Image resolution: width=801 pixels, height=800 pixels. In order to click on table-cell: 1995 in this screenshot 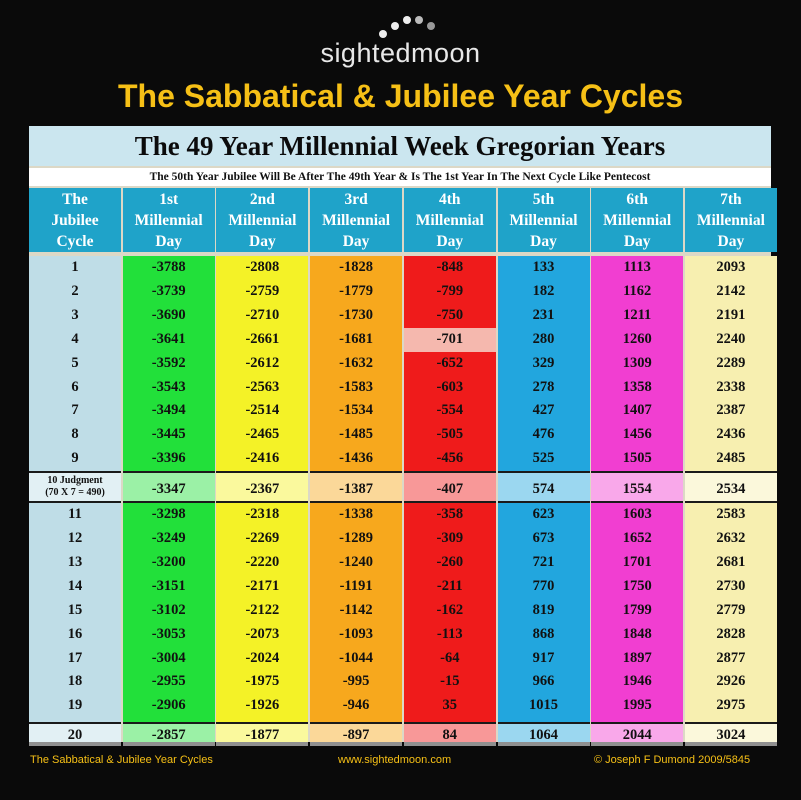, I will do `click(637, 705)`.